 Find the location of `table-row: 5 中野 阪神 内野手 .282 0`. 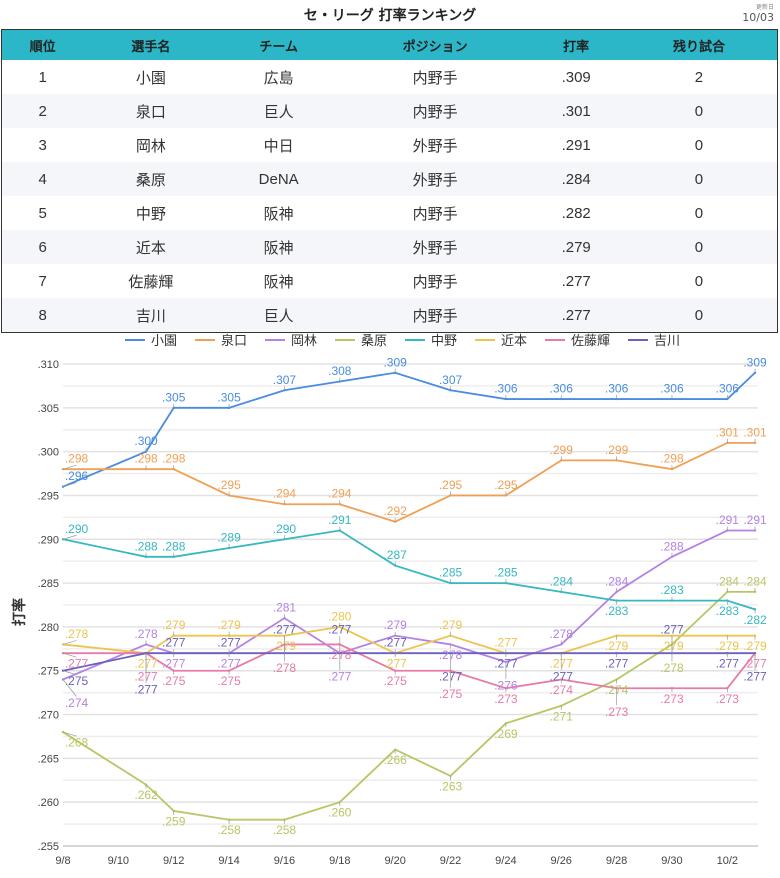

table-row: 5 中野 阪神 内野手 .282 0 is located at coordinates (390, 213).